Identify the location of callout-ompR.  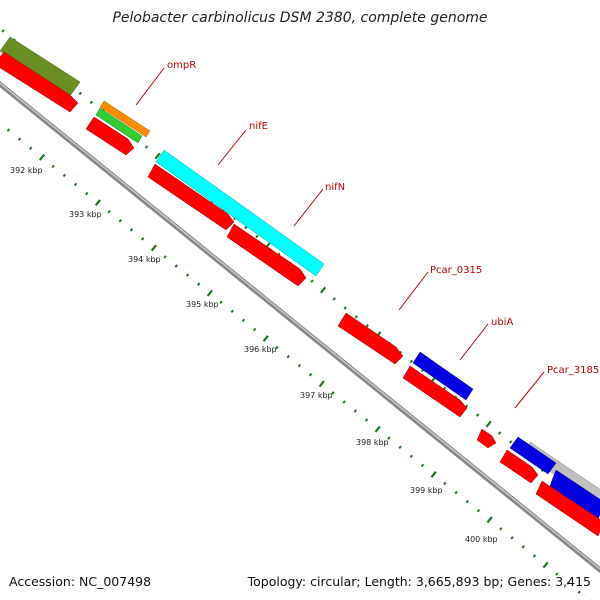
(150, 86).